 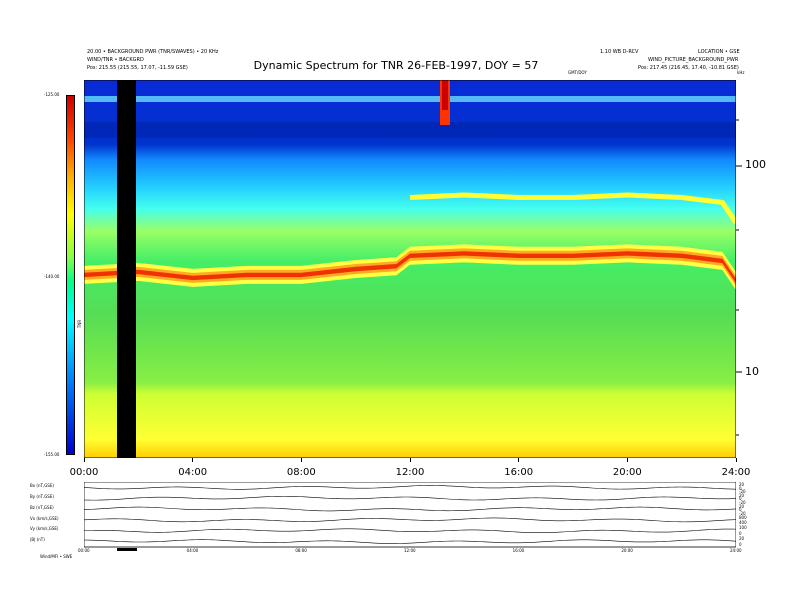 I want to click on panel-label: Bz (nT,GSE), so click(x=42, y=507).